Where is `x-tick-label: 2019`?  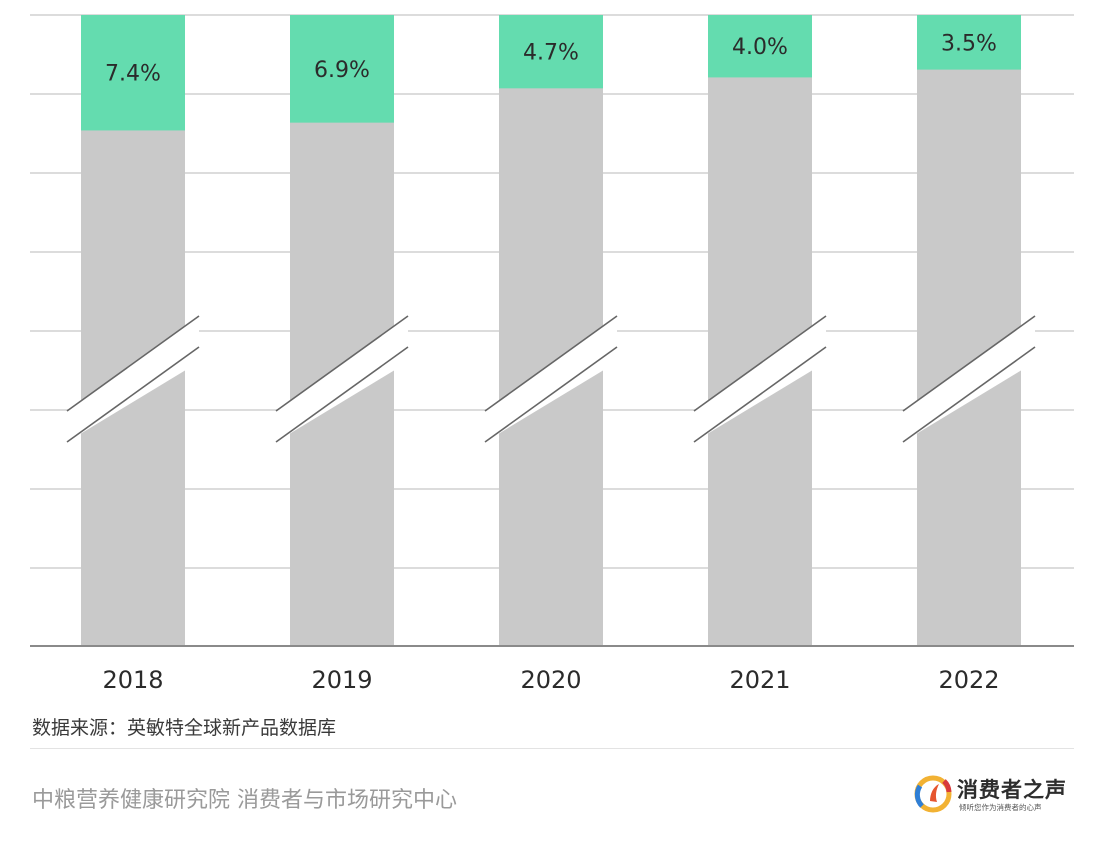 x-tick-label: 2019 is located at coordinates (341, 680).